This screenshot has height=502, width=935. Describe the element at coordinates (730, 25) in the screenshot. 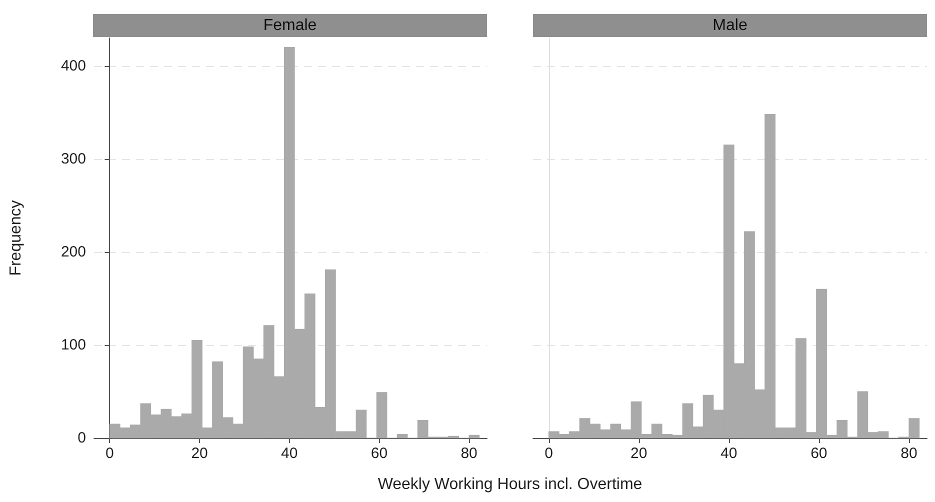

I see `chart-title: Male` at that location.